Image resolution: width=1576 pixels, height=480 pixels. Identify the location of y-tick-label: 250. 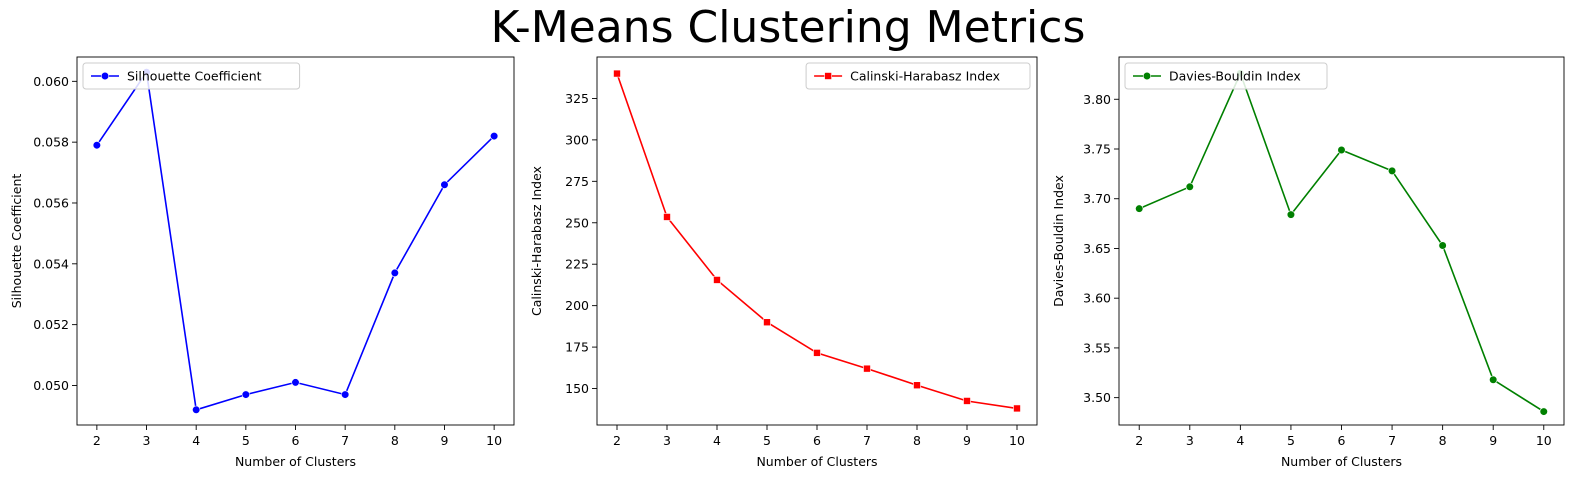
(577, 222).